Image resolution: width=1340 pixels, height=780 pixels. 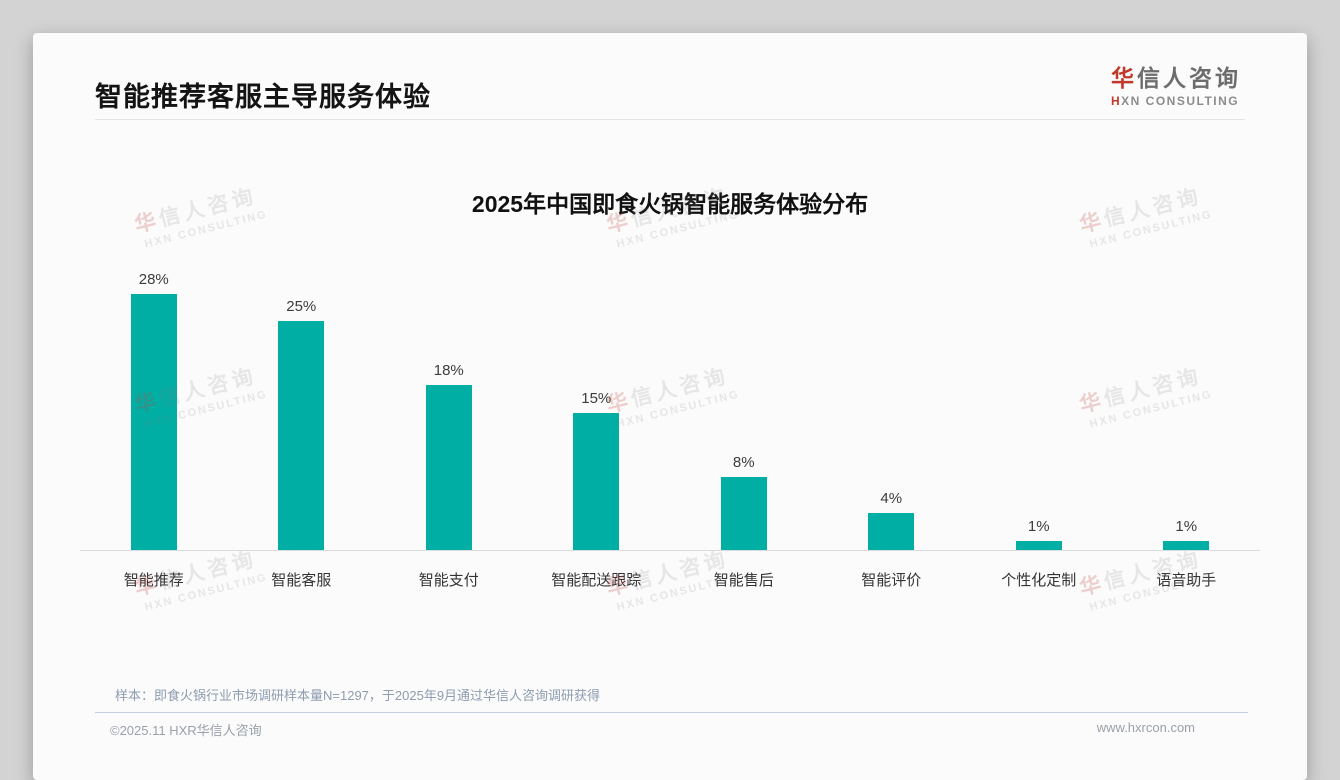 I want to click on bar-category-label: 语音助手, so click(x=1186, y=580).